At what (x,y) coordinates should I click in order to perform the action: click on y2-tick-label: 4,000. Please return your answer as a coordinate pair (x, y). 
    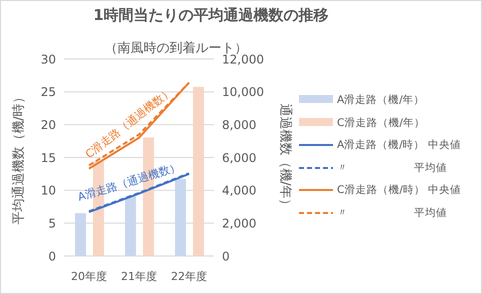
    Looking at the image, I should click on (239, 191).